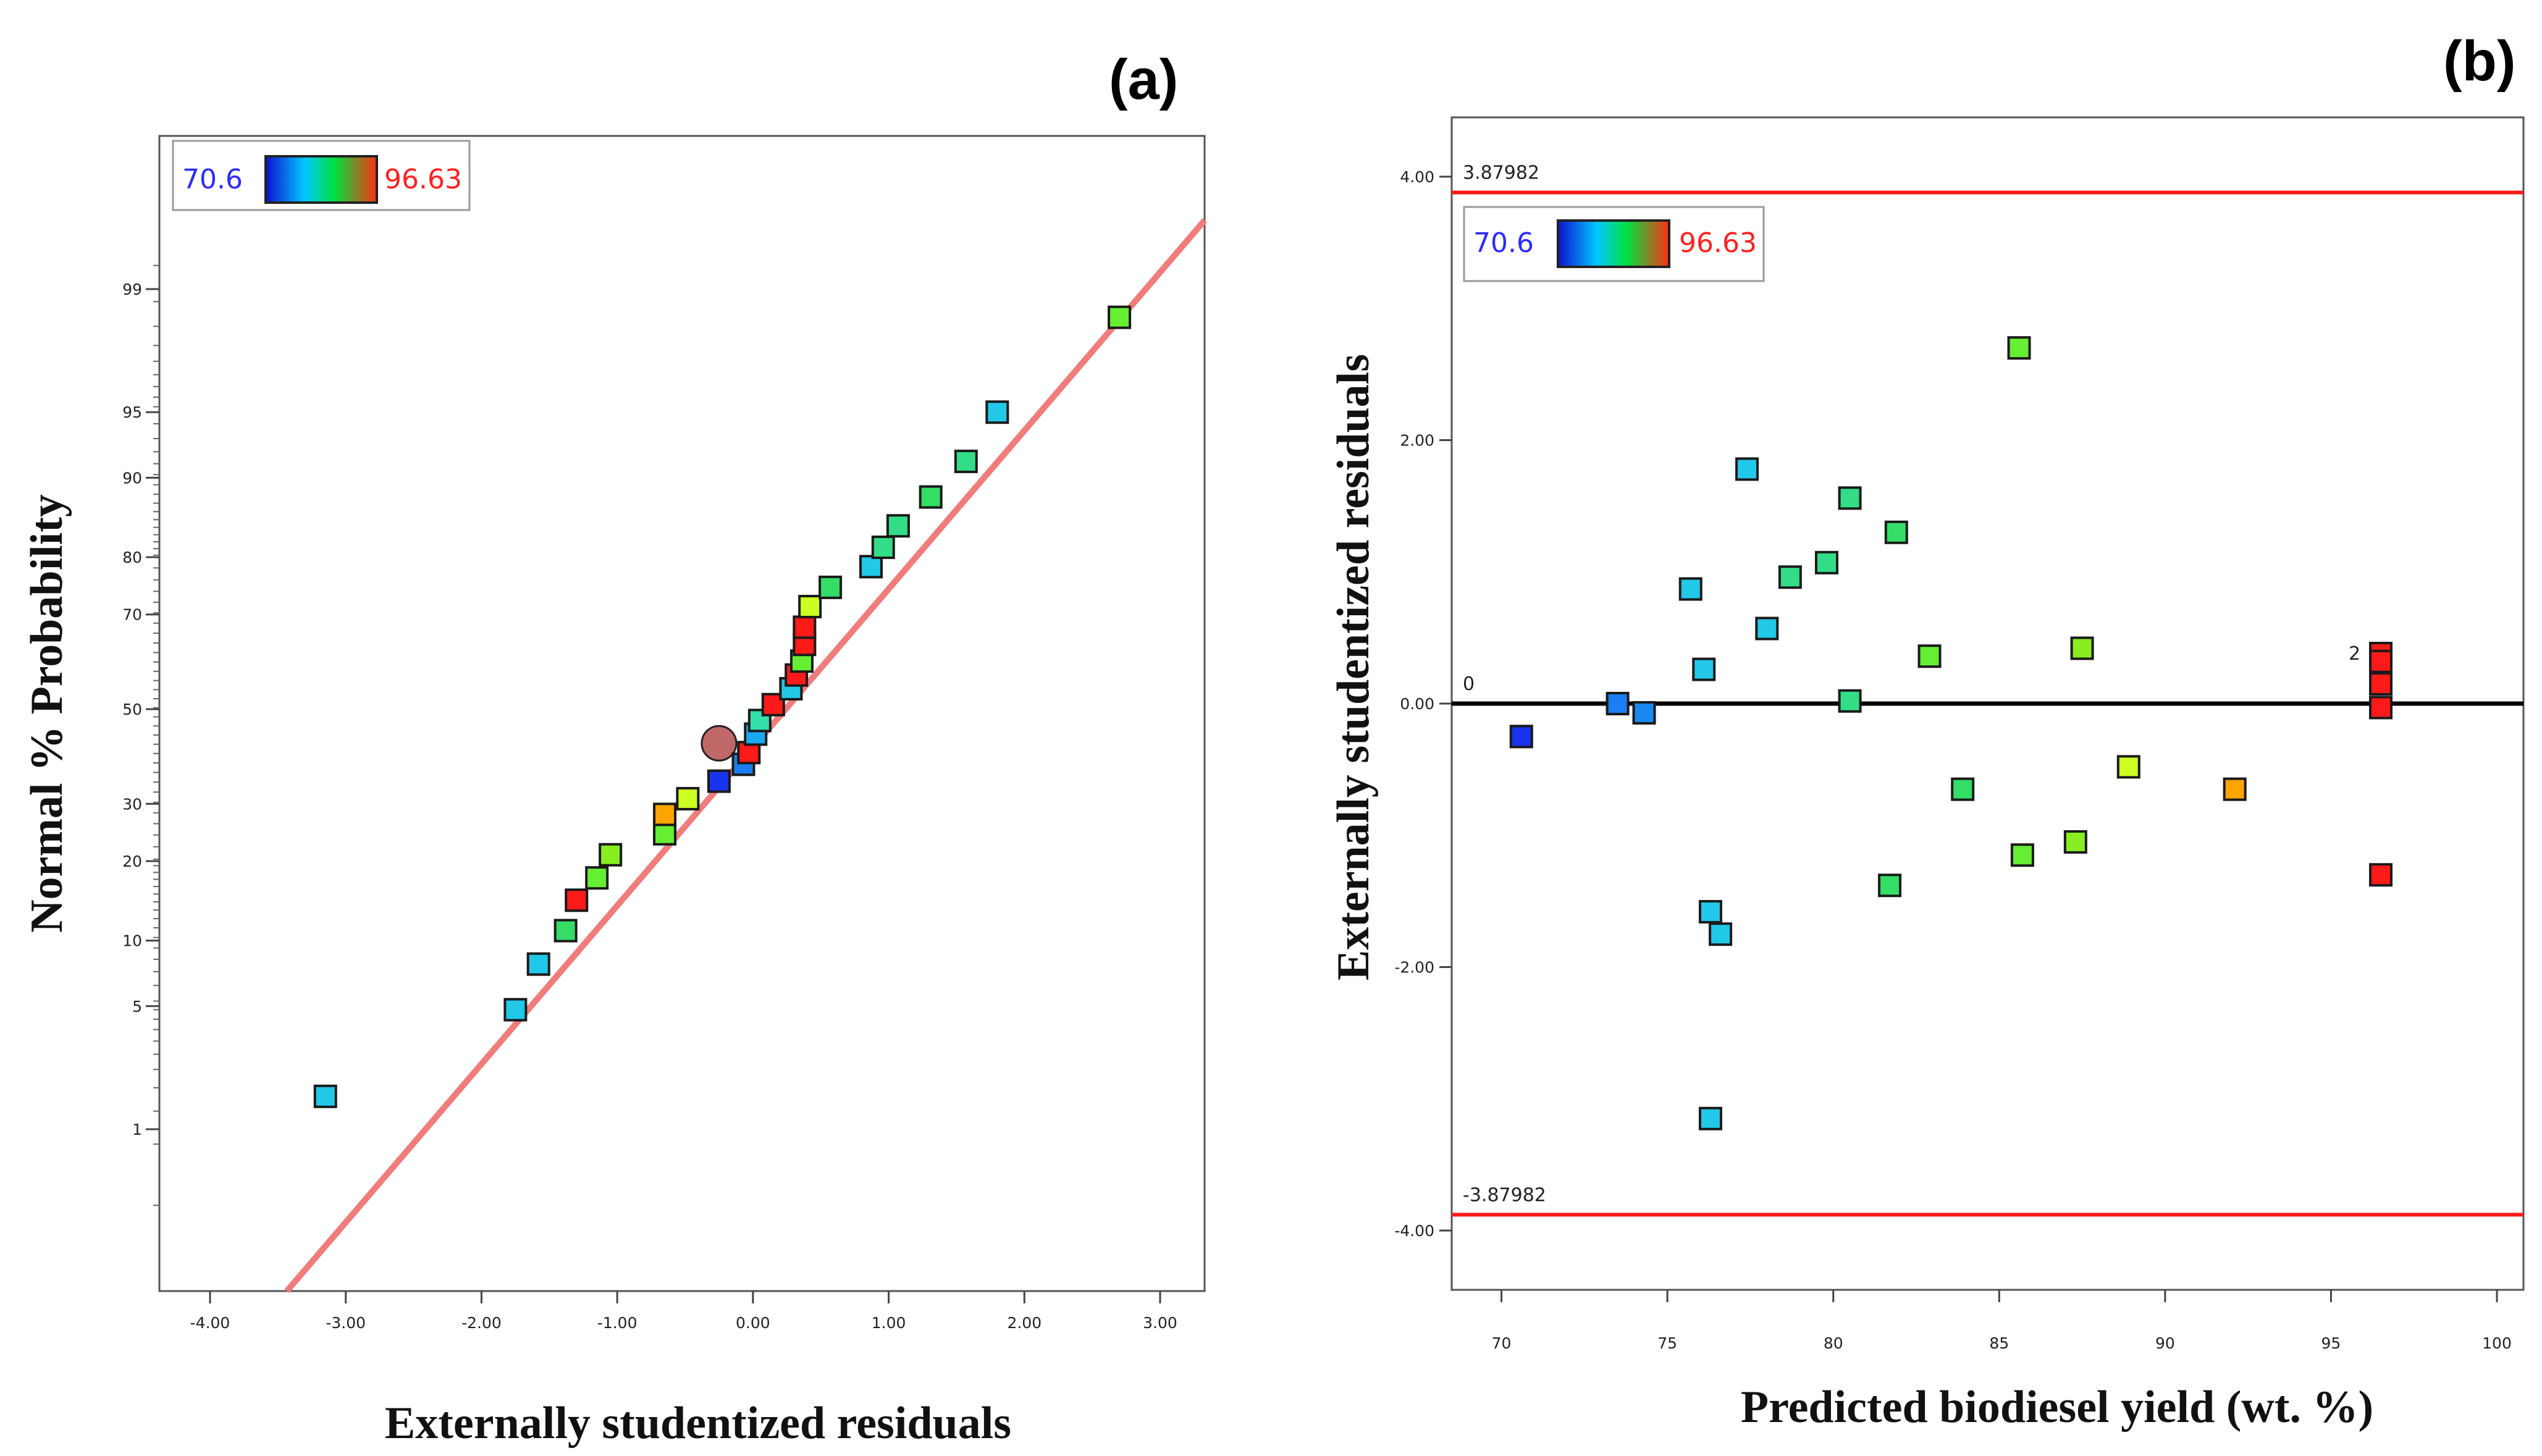 Image resolution: width=2542 pixels, height=1456 pixels. I want to click on y-tick-label-a: 70, so click(132, 615).